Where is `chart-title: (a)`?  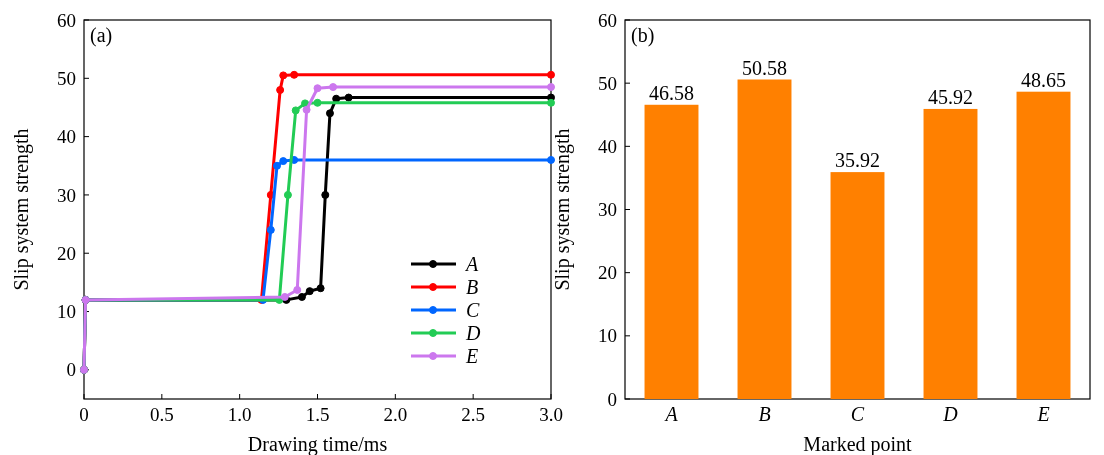 chart-title: (a) is located at coordinates (101, 35).